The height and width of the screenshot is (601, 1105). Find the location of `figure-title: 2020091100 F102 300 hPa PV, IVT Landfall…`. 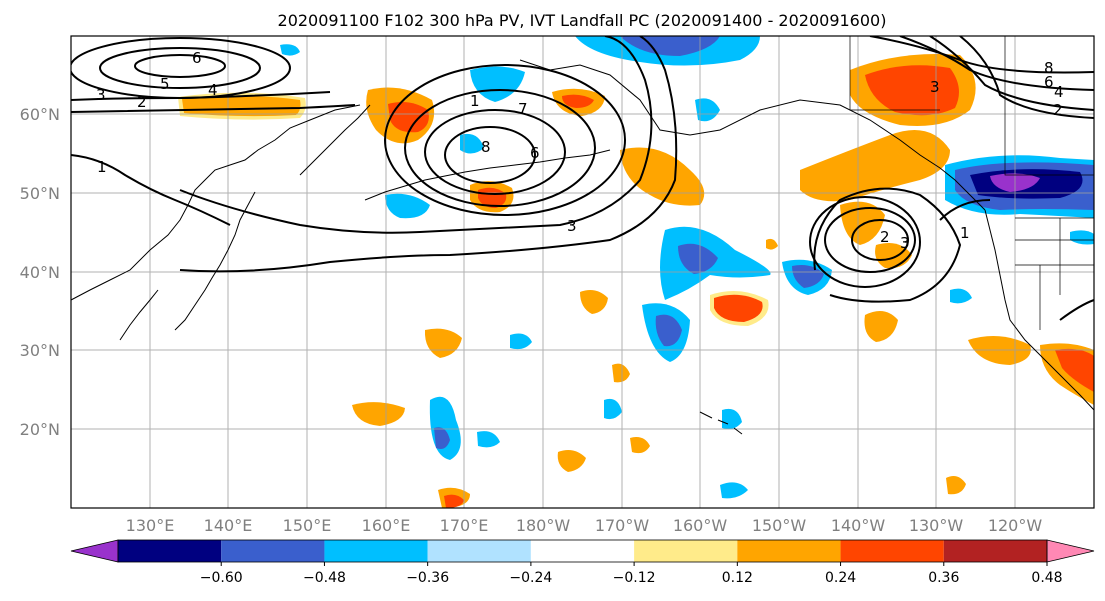

figure-title: 2020091100 F102 300 hPa PV, IVT Landfall… is located at coordinates (582, 20).